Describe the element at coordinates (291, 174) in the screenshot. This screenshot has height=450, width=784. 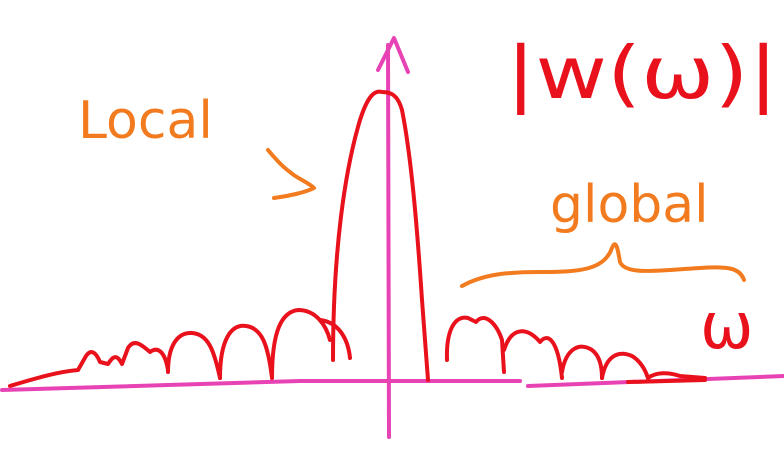
I see `local-arrow` at that location.